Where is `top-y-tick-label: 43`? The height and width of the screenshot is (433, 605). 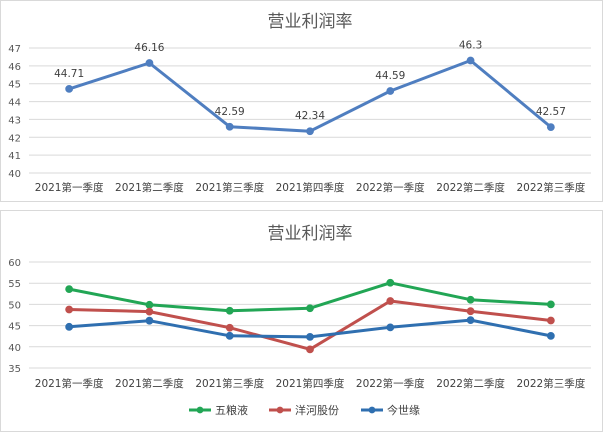 top-y-tick-label: 43 is located at coordinates (14, 120).